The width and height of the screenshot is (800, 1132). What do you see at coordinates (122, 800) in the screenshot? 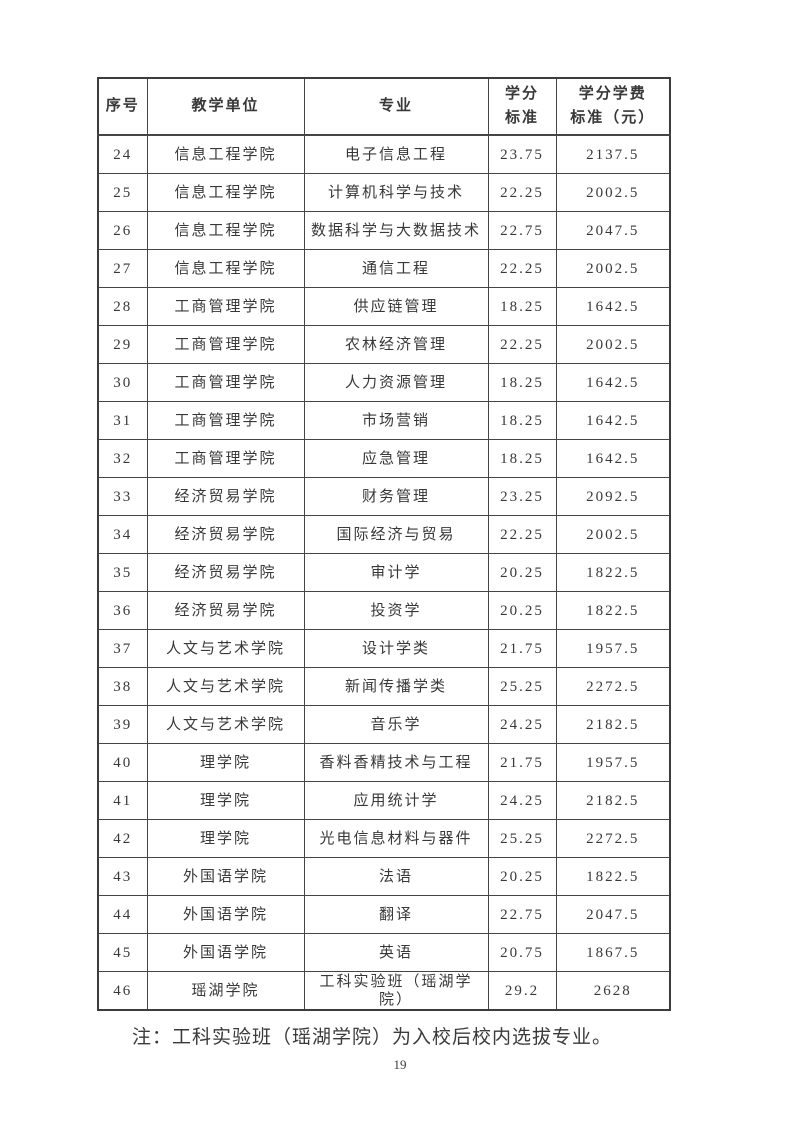
I see `cell-no: 41` at bounding box center [122, 800].